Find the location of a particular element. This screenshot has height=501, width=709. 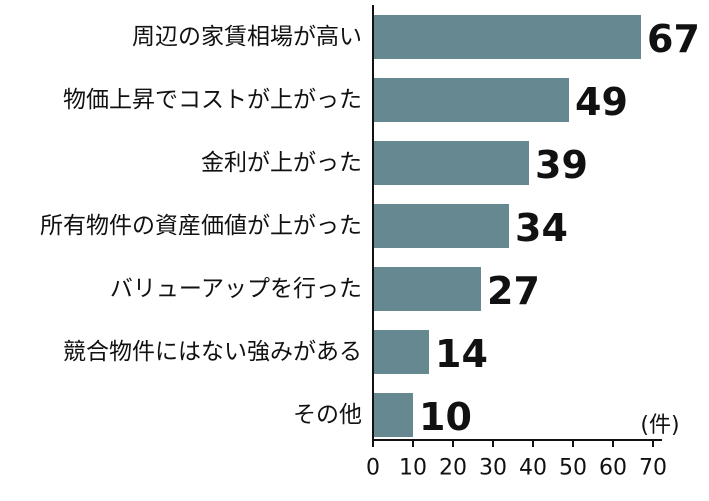

x-tick-label-1: 10 is located at coordinates (413, 468).